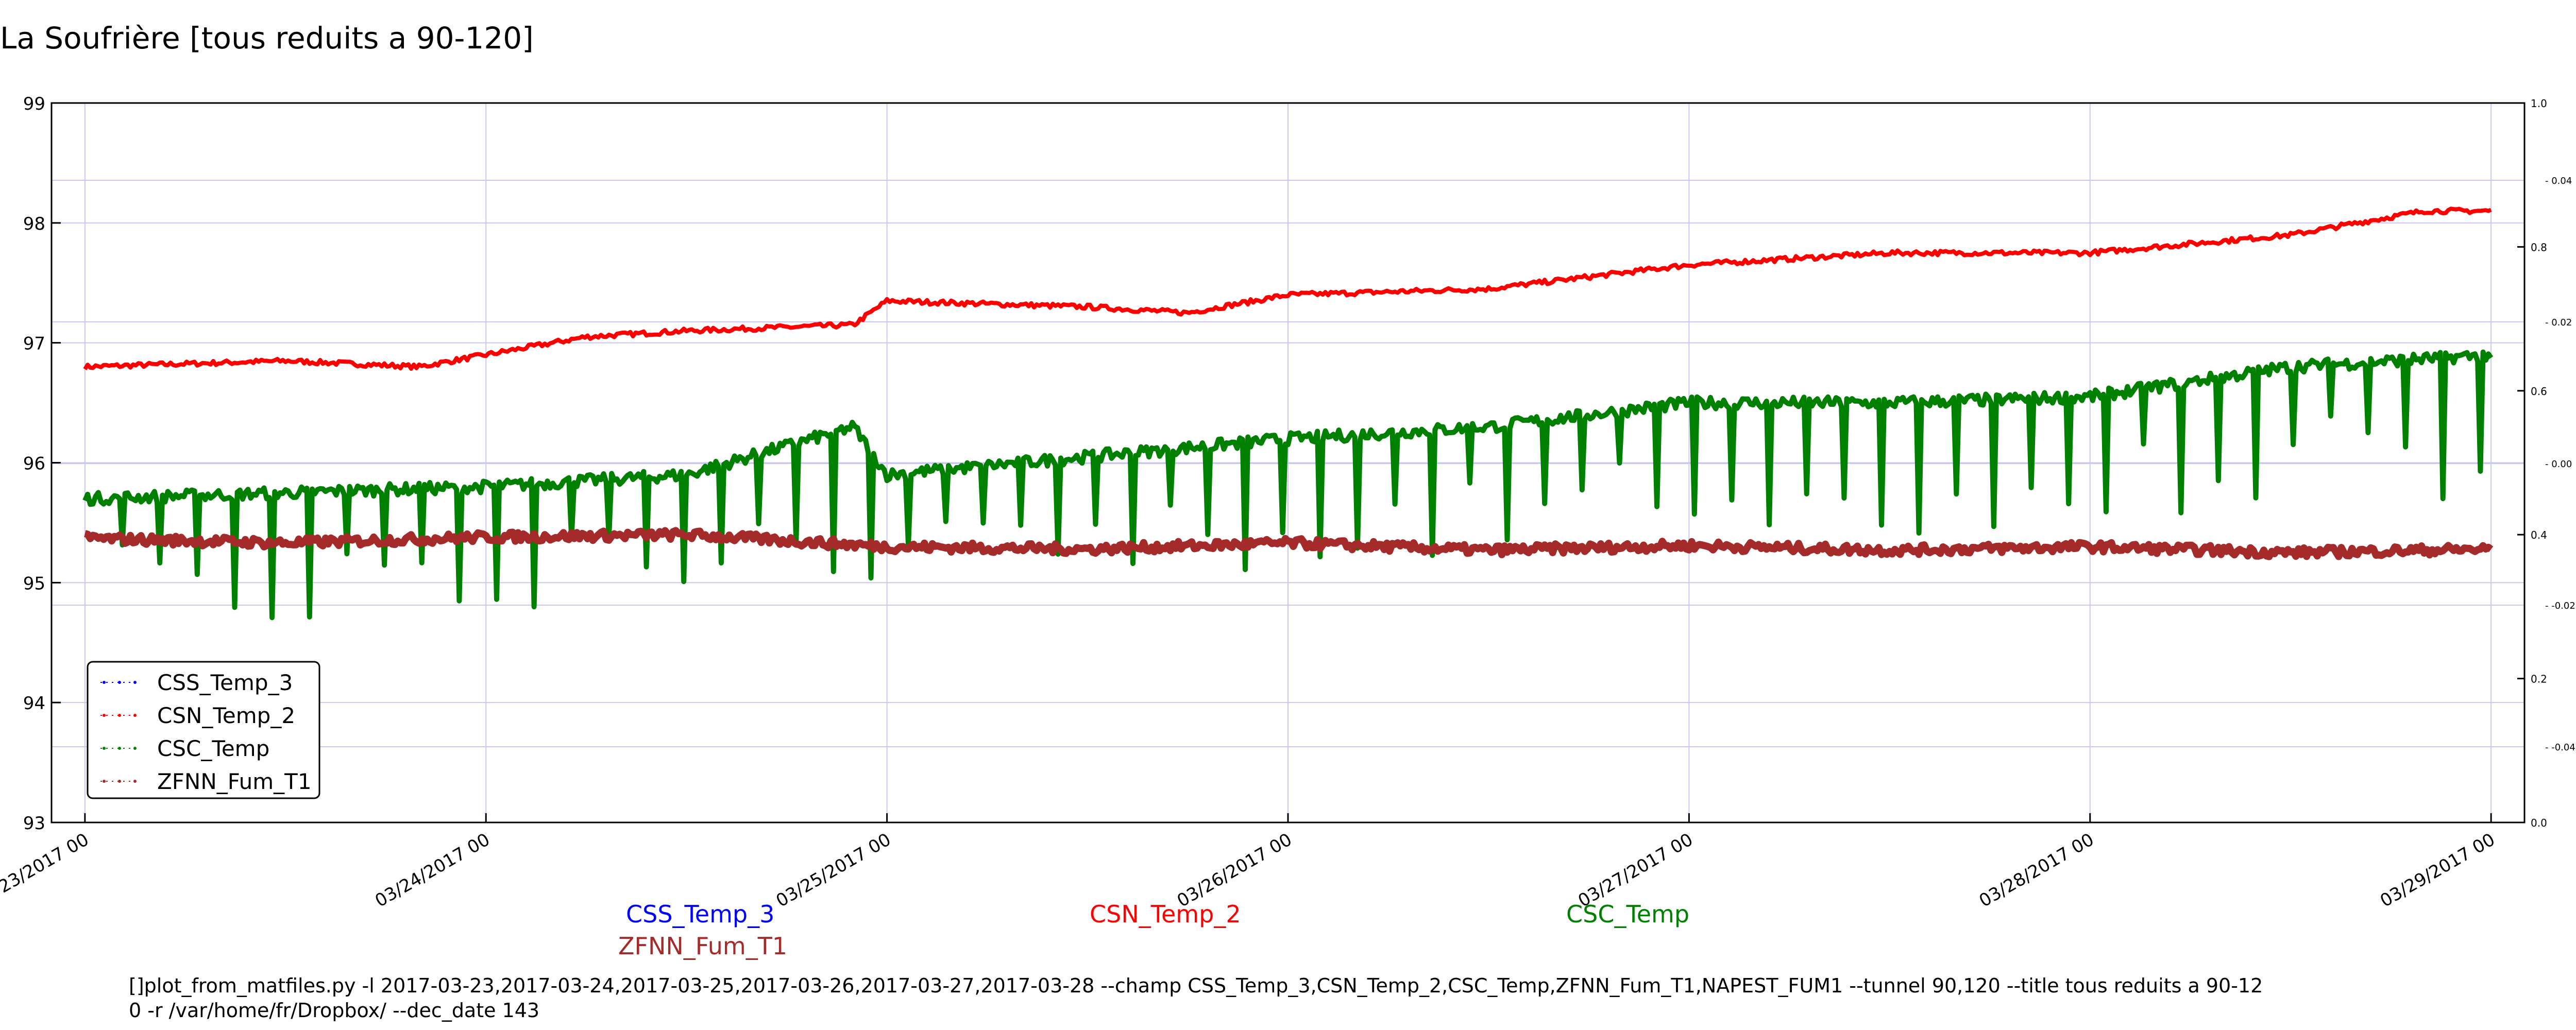 This screenshot has width=2576, height=1030. I want to click on right-inner-tick-label-1: - 0.02, so click(2558, 323).